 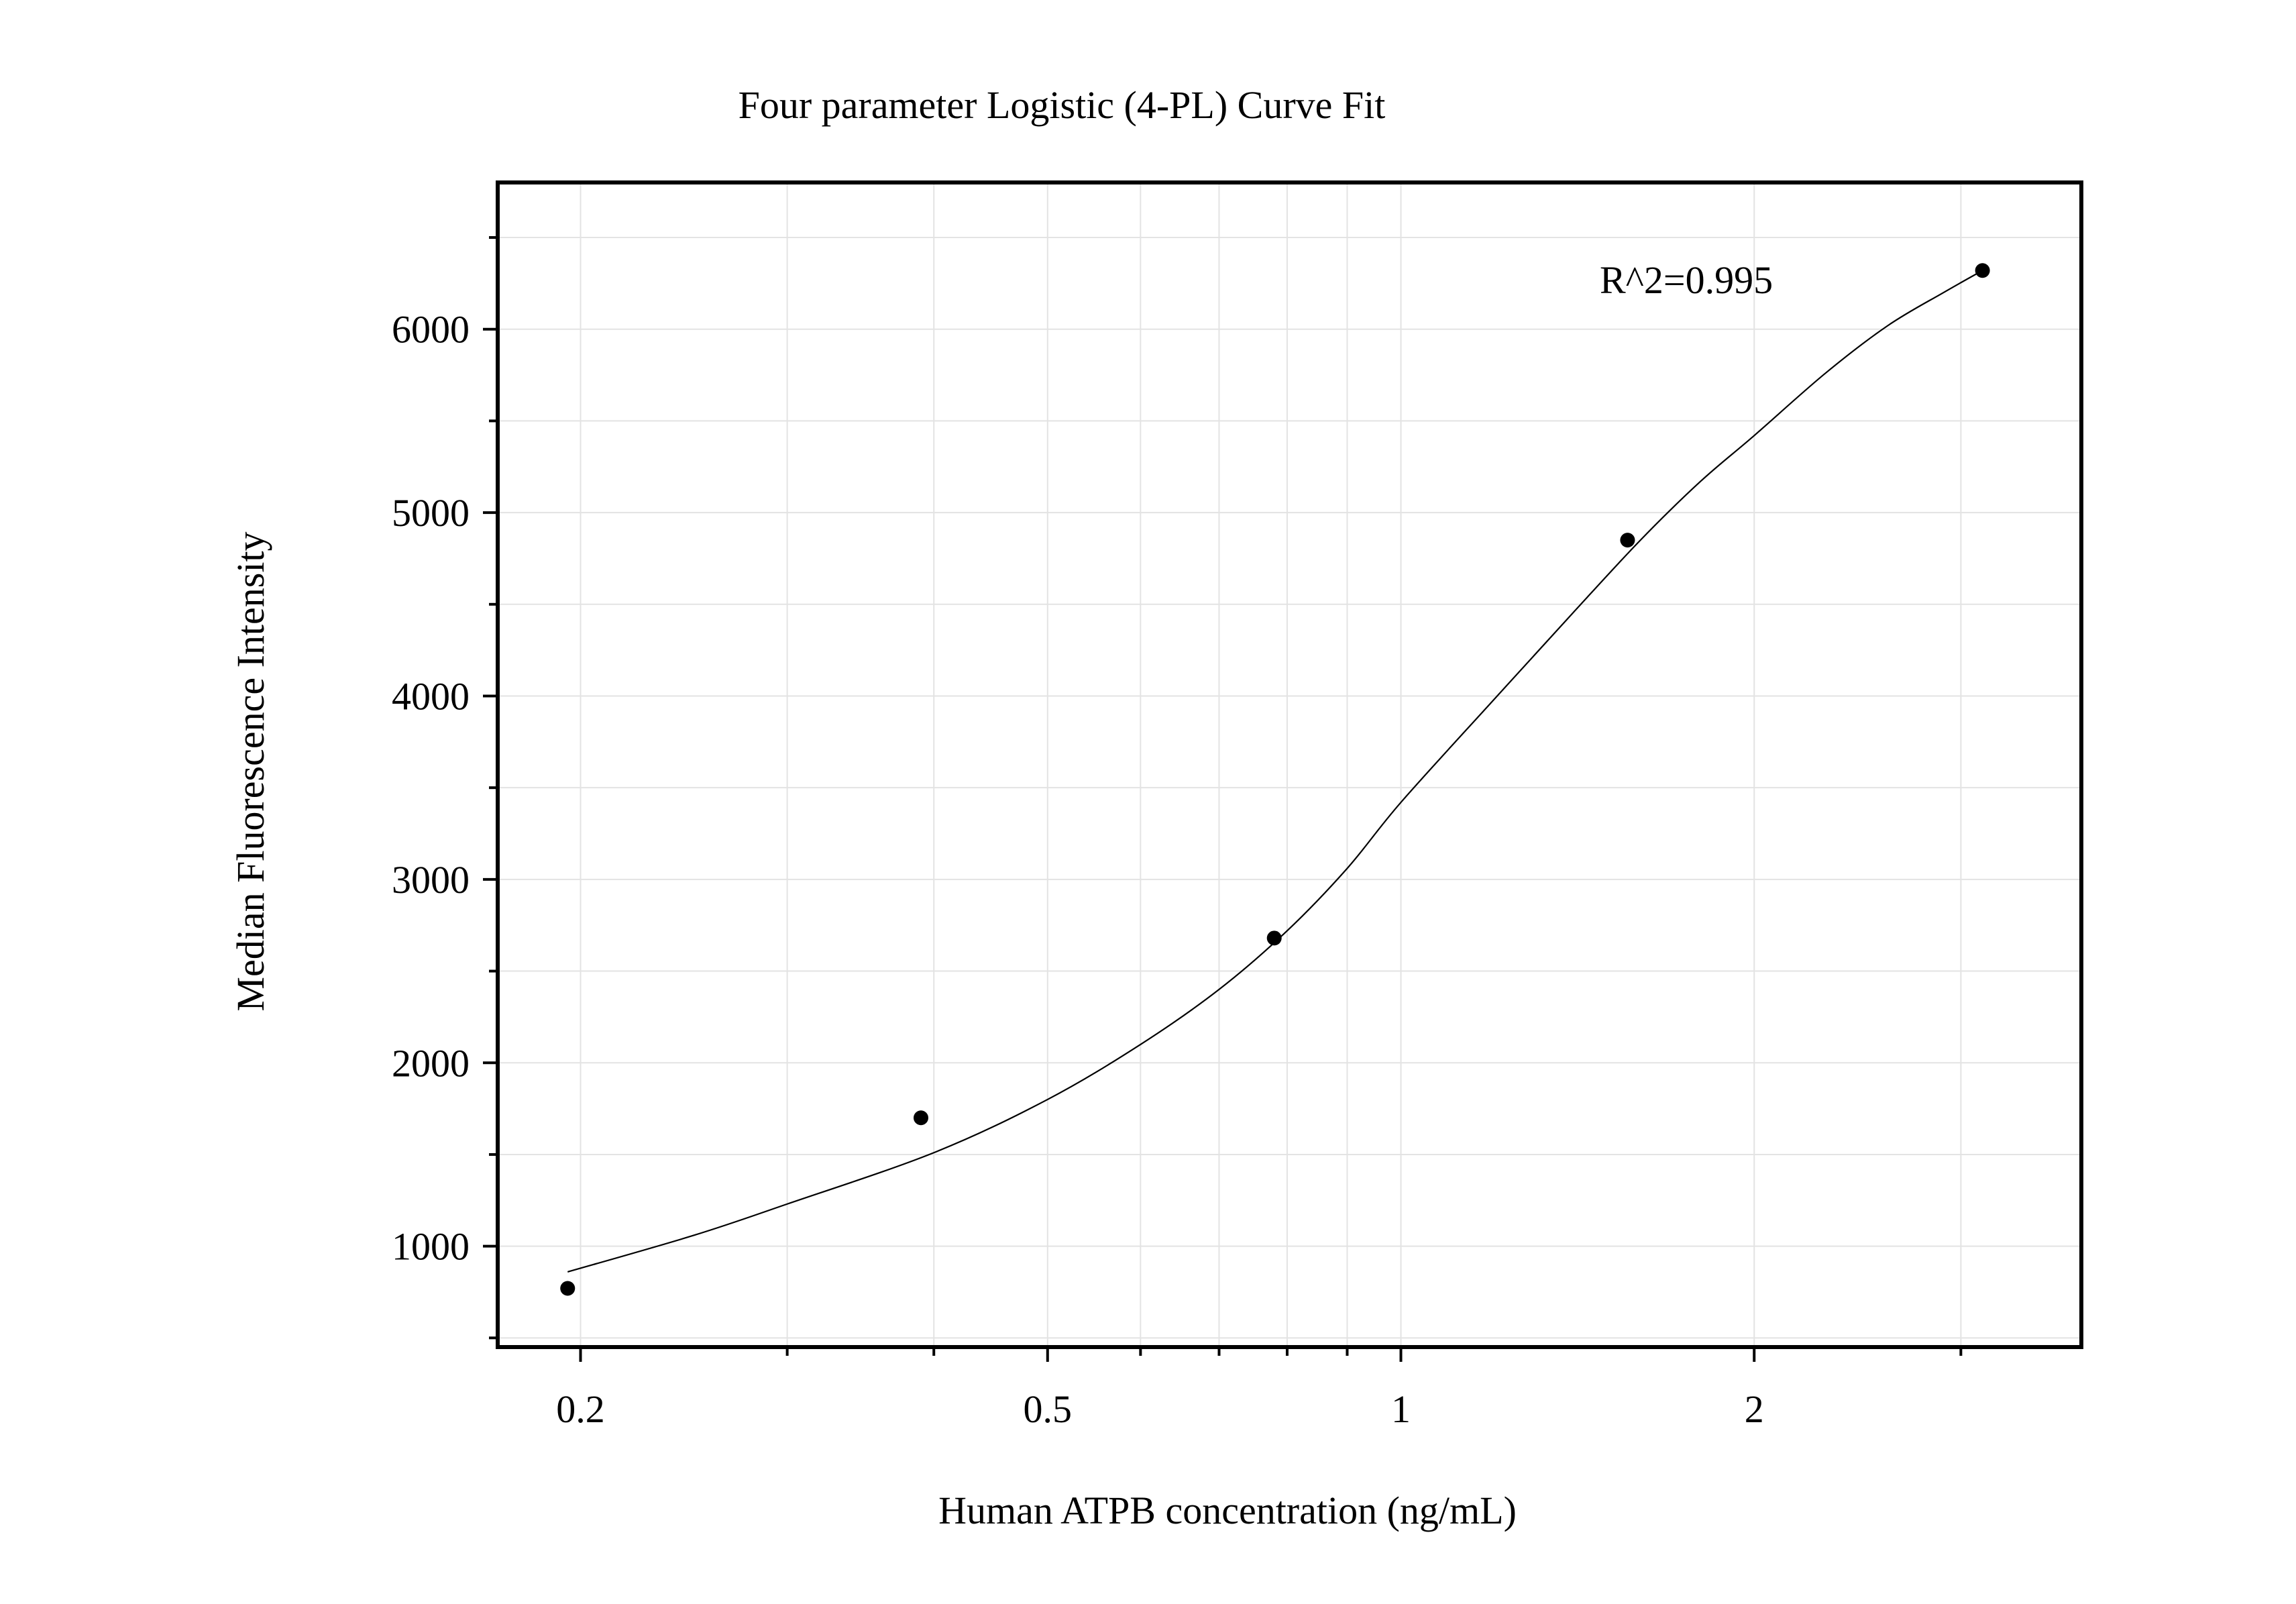 I want to click on x-tick-label: 1, so click(x=1401, y=1409).